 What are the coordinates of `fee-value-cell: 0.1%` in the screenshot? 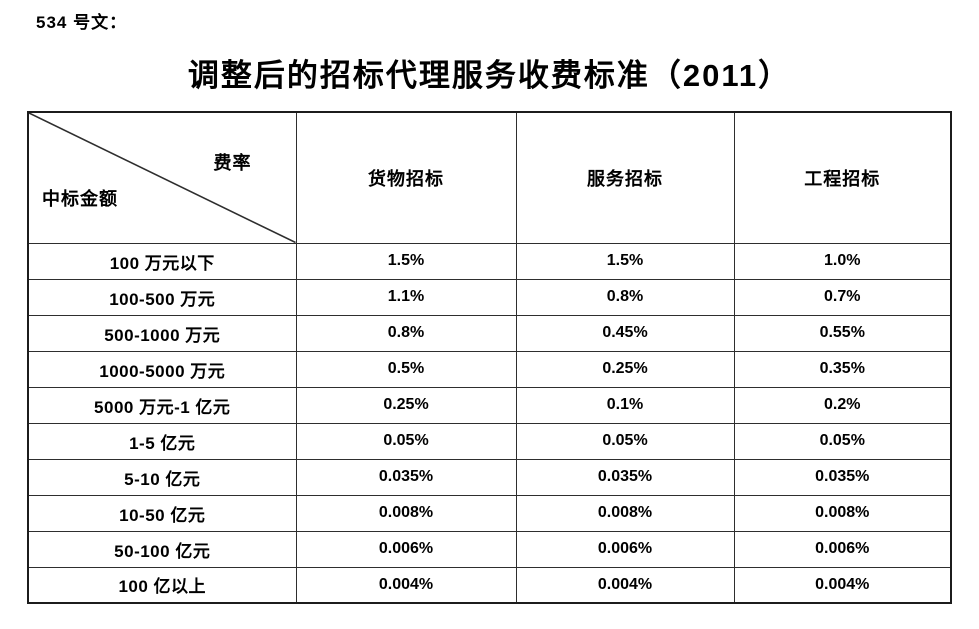 It's located at (625, 405).